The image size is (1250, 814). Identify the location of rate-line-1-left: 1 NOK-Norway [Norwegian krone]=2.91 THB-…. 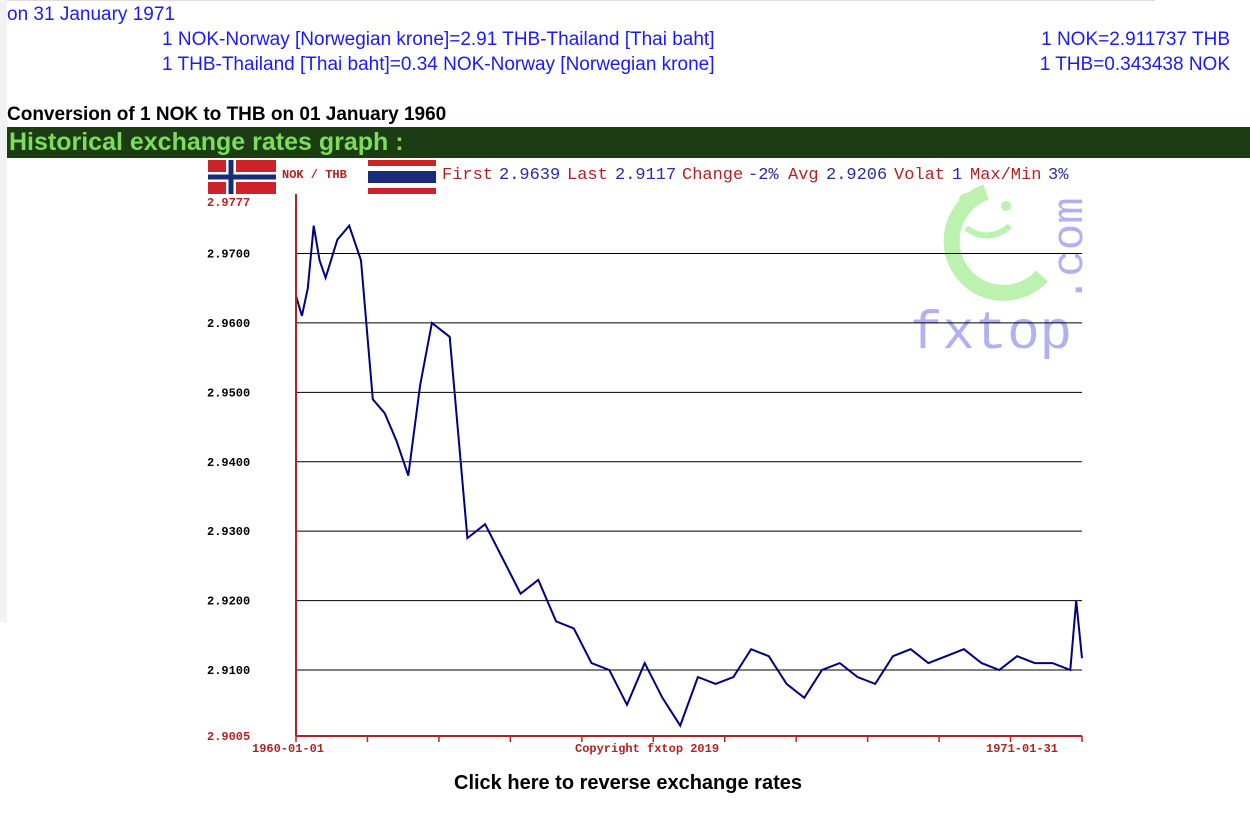
(438, 39).